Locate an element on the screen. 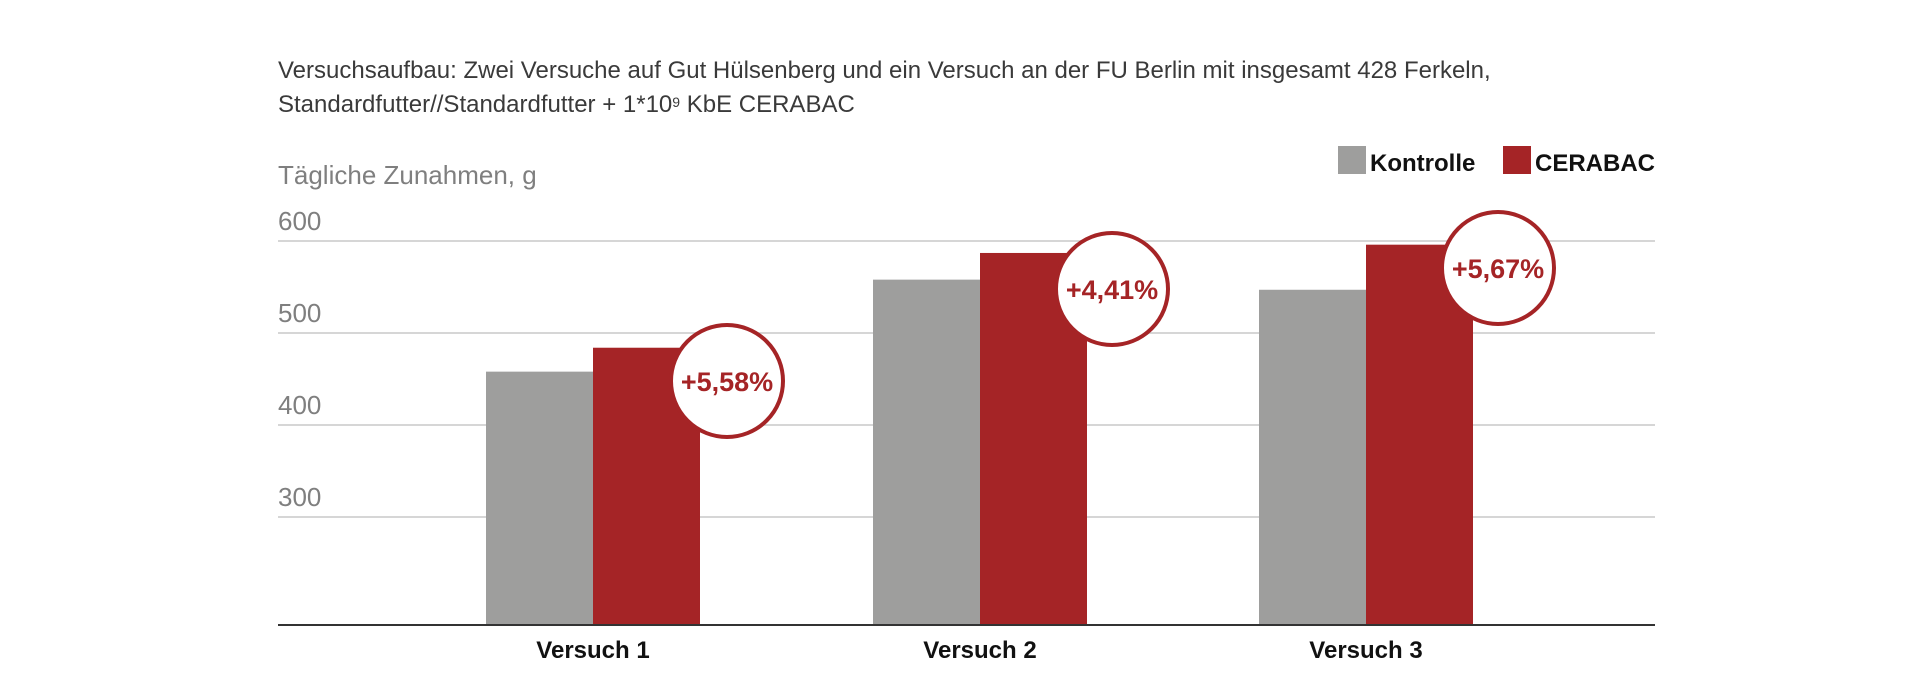 The image size is (1920, 687). y-tick-600: 600 is located at coordinates (299, 221).